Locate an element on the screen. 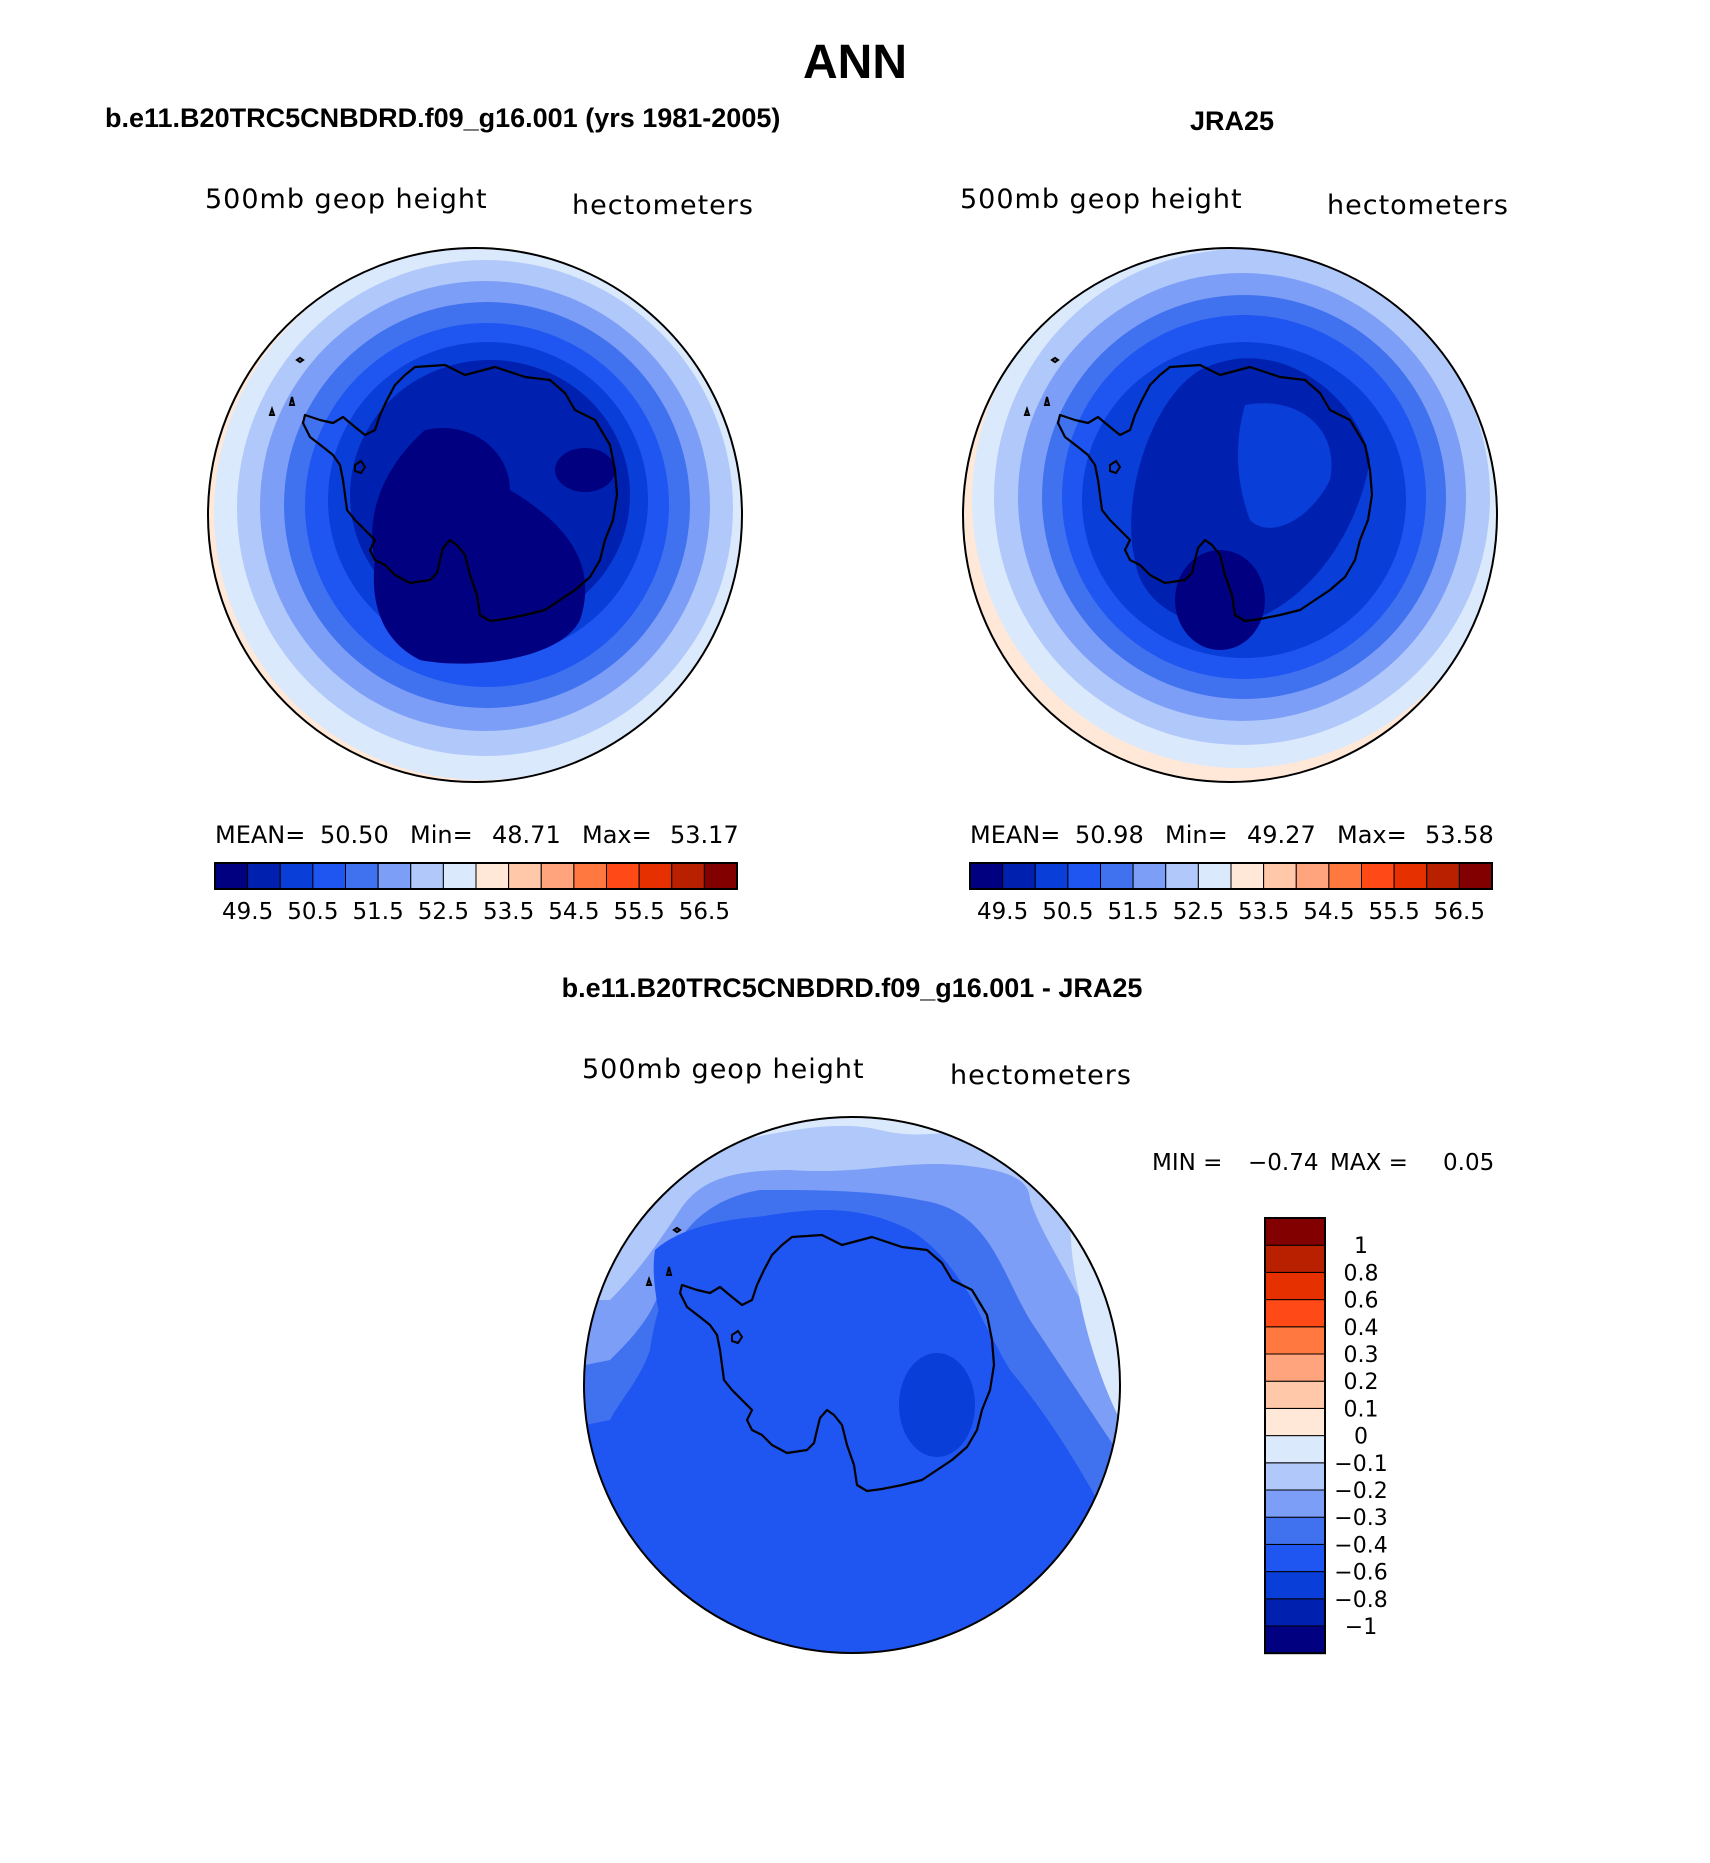 This screenshot has height=1863, width=1710. svg-text: 53.17 is located at coordinates (704, 835).